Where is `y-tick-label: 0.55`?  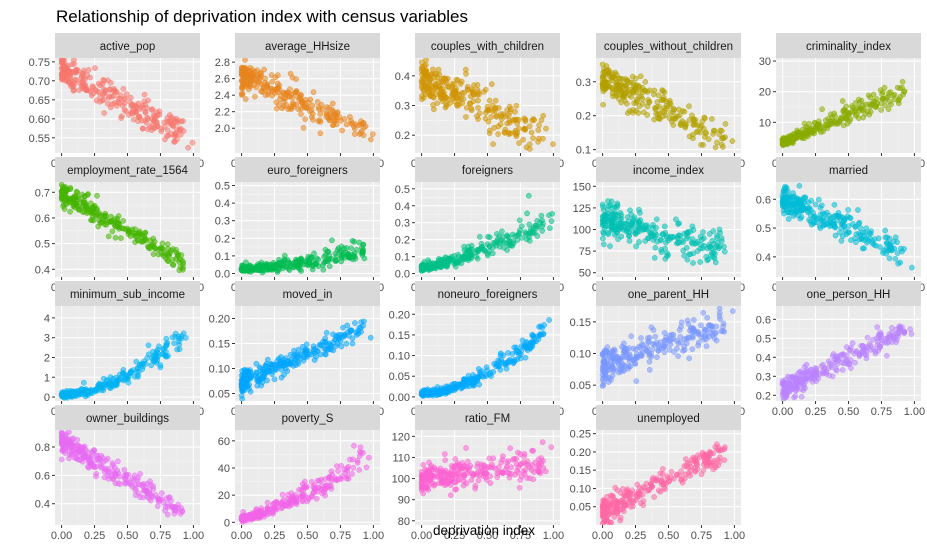 y-tick-label: 0.55 is located at coordinates (39, 139).